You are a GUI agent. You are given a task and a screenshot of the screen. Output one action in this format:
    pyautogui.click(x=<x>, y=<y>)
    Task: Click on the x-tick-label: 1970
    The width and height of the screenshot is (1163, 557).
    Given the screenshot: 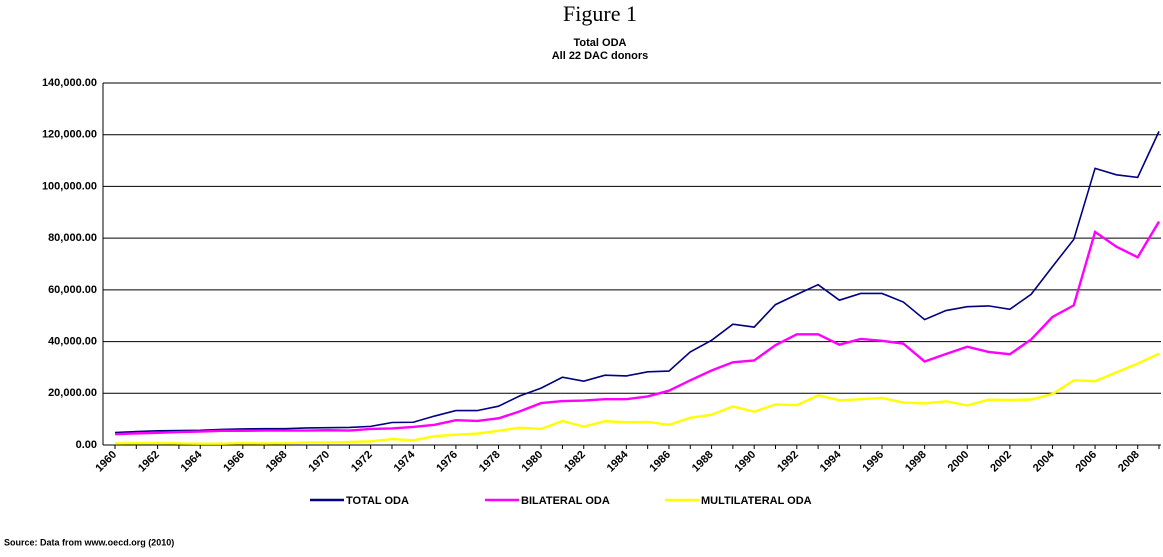 What is the action you would take?
    pyautogui.click(x=319, y=462)
    